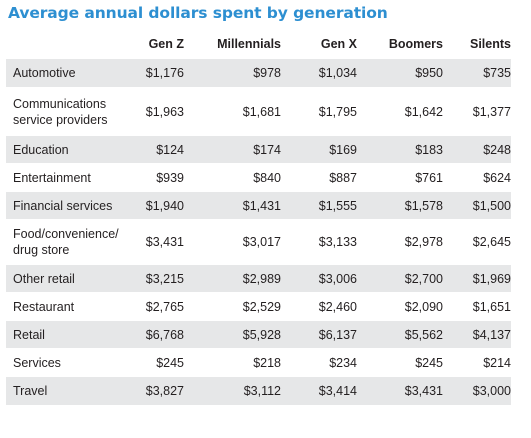 This screenshot has width=531, height=438. I want to click on table-row: Restaurant $2,765 $2,529 $2,460 $2,090 $1,651, so click(258, 306).